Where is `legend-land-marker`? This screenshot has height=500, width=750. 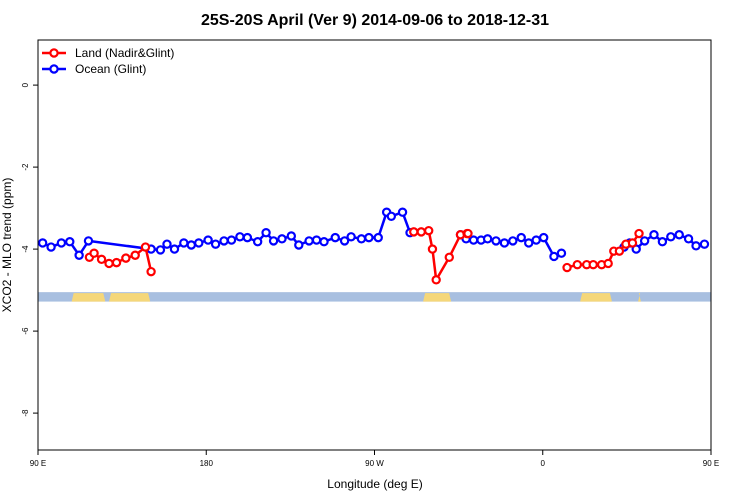 legend-land-marker is located at coordinates (54, 53).